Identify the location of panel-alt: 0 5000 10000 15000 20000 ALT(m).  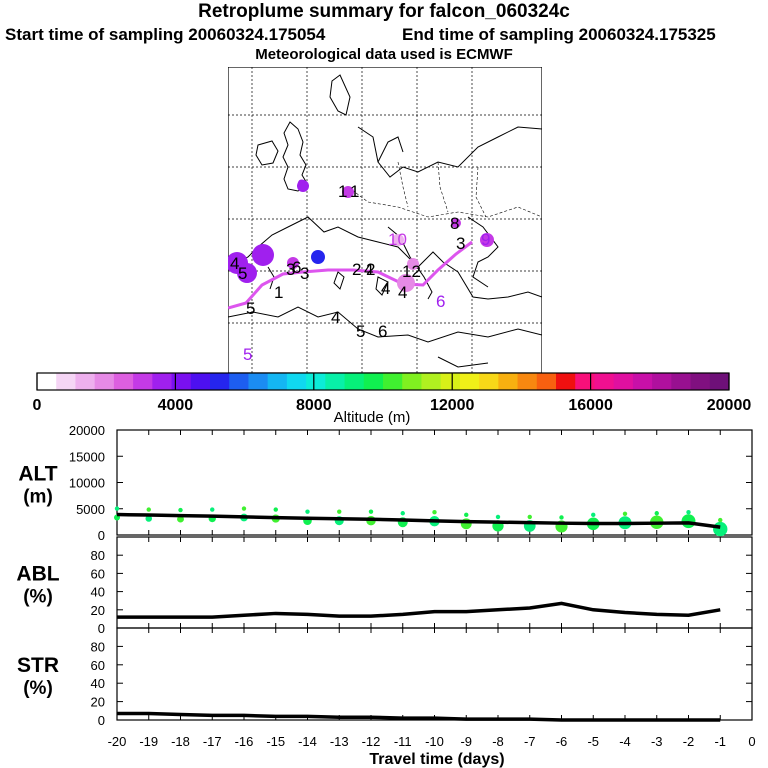
(385, 483).